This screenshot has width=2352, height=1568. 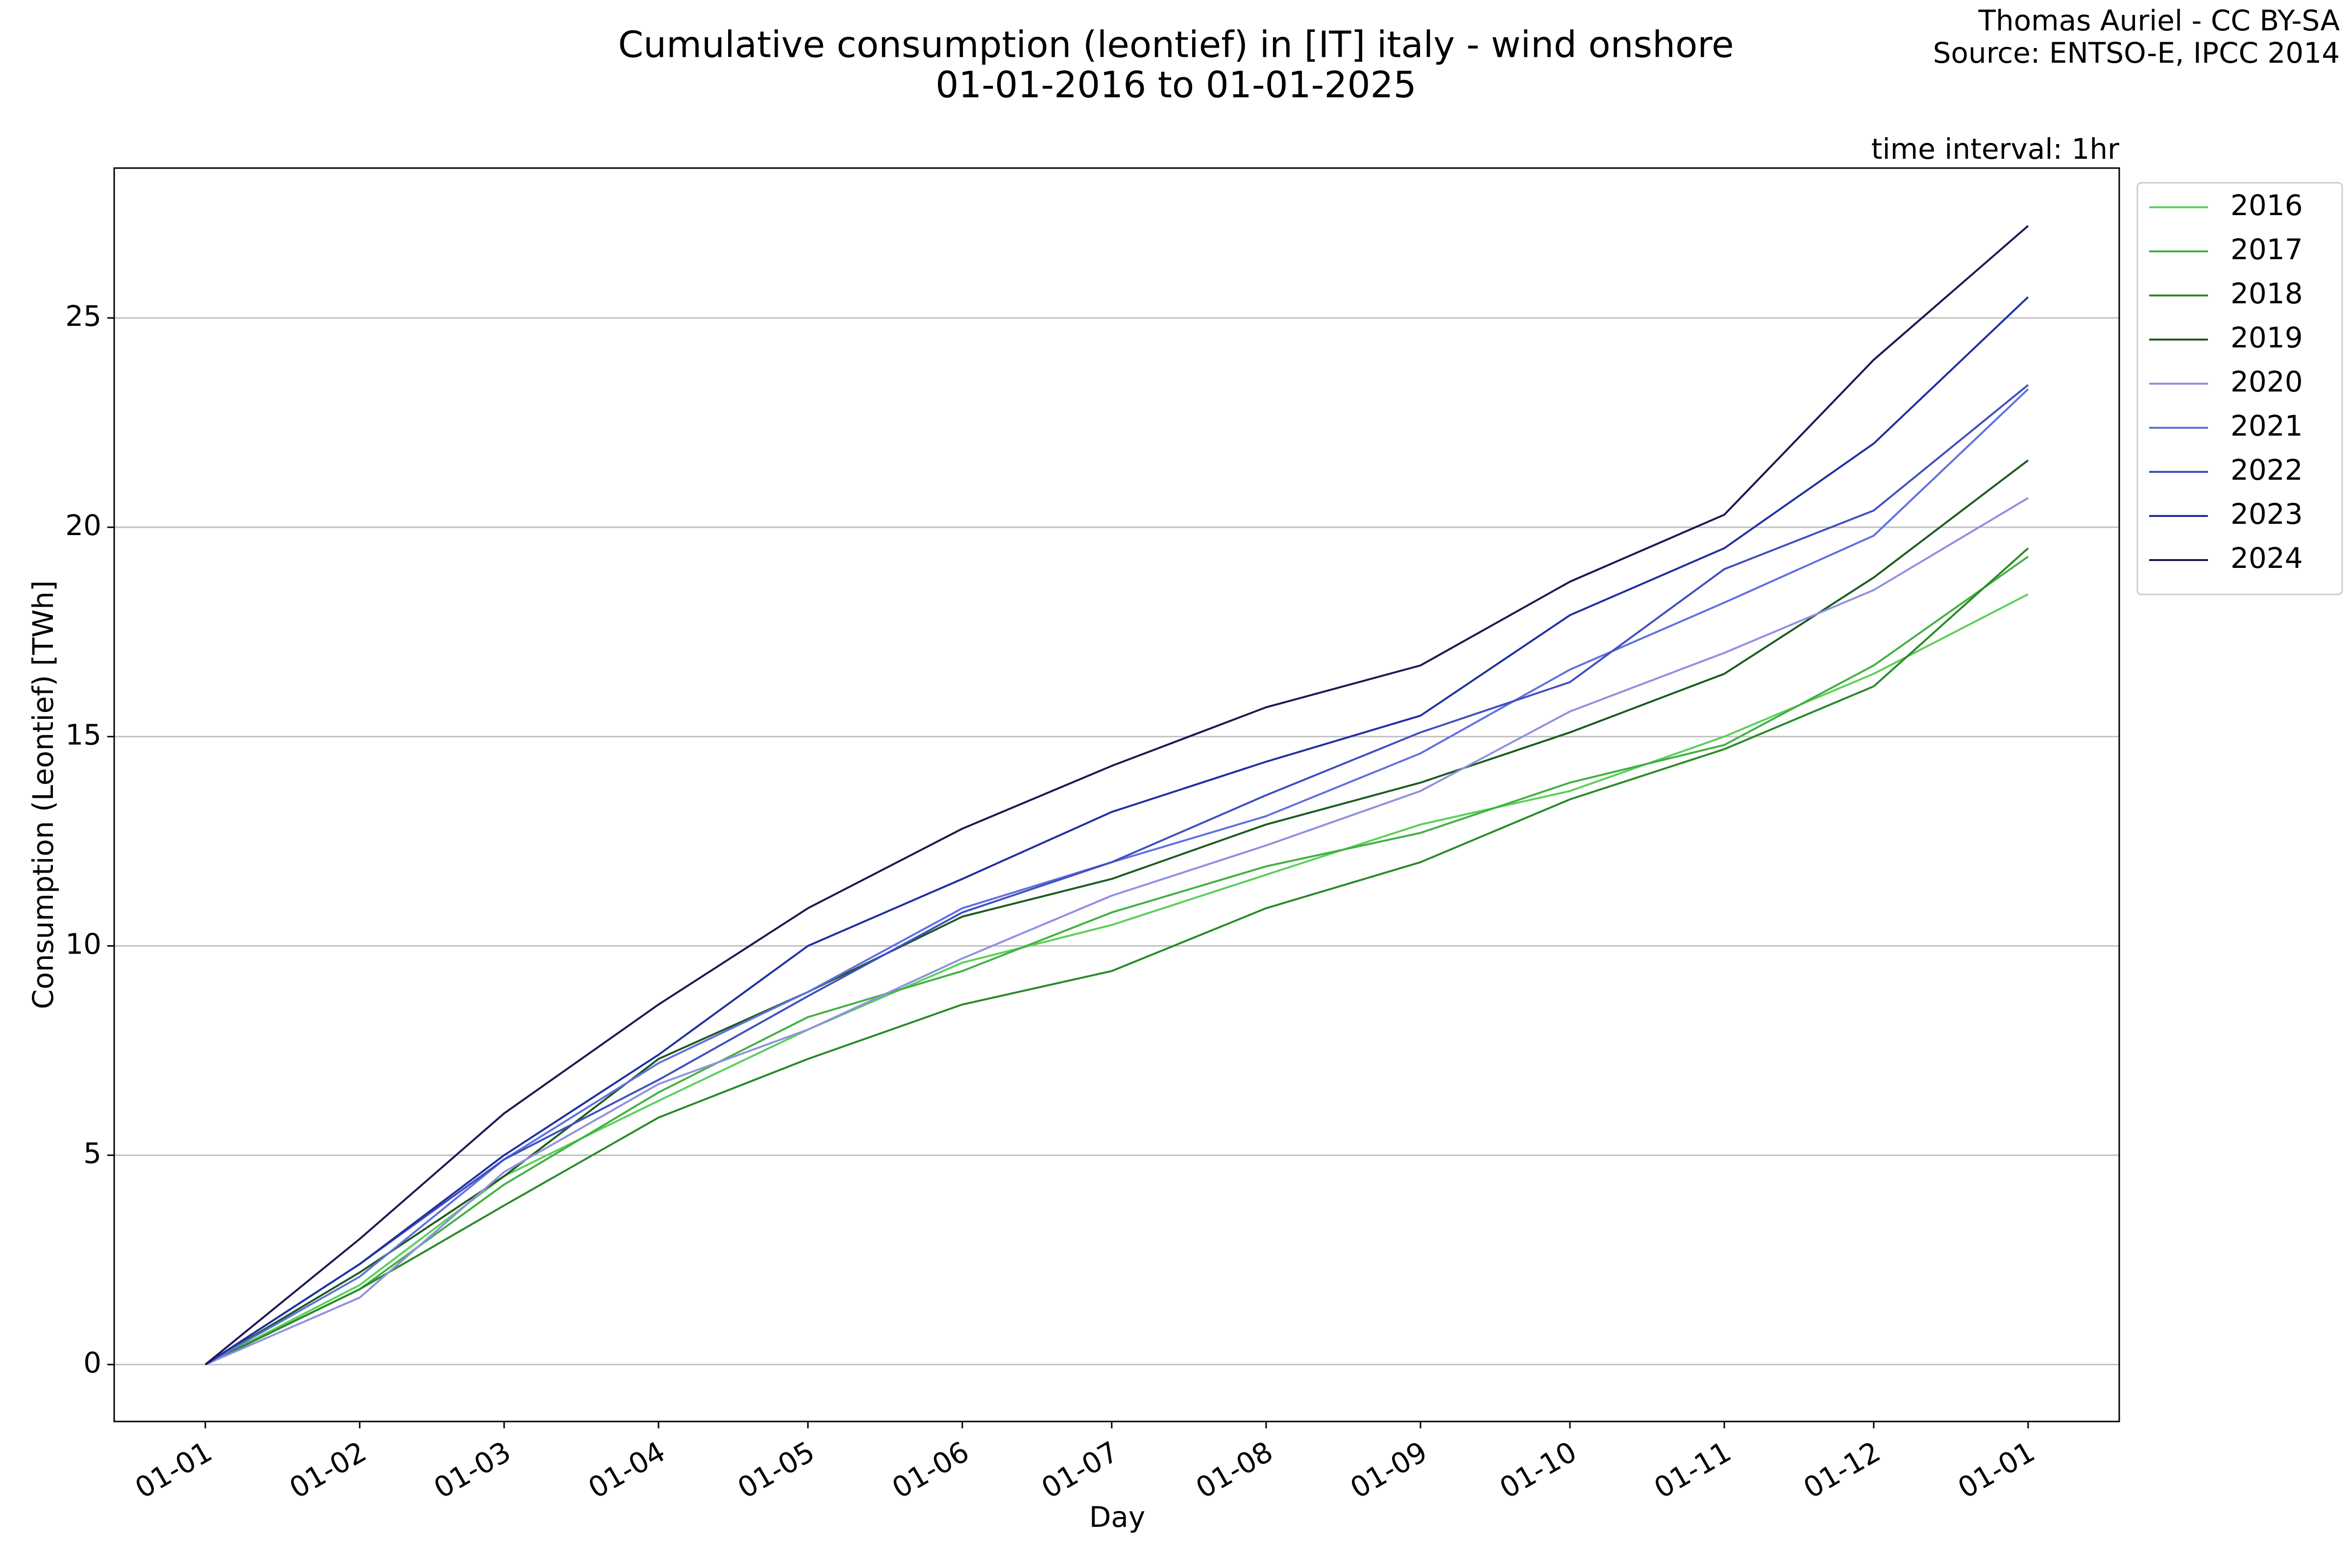 What do you see at coordinates (83, 734) in the screenshot?
I see `y-tick-label: 15` at bounding box center [83, 734].